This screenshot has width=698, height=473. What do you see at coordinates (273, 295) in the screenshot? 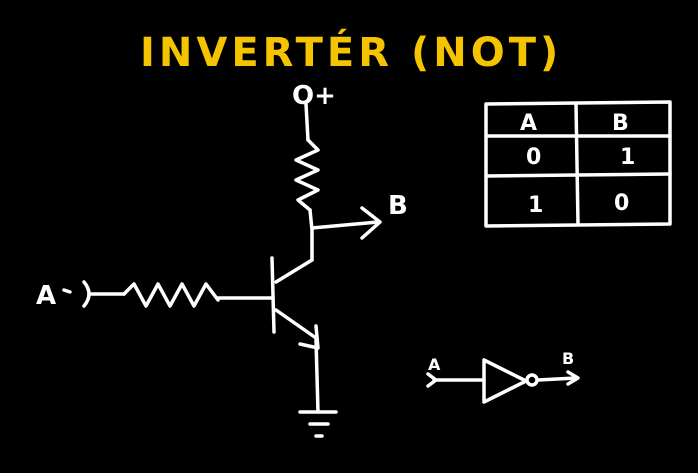
I see `transistor-base-bar` at bounding box center [273, 295].